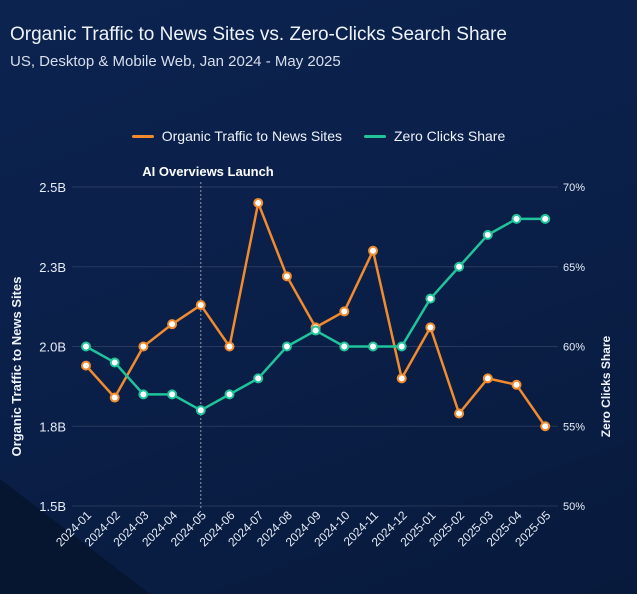 The width and height of the screenshot is (637, 594). I want to click on legend-swatch-zero-clicks, so click(374, 136).